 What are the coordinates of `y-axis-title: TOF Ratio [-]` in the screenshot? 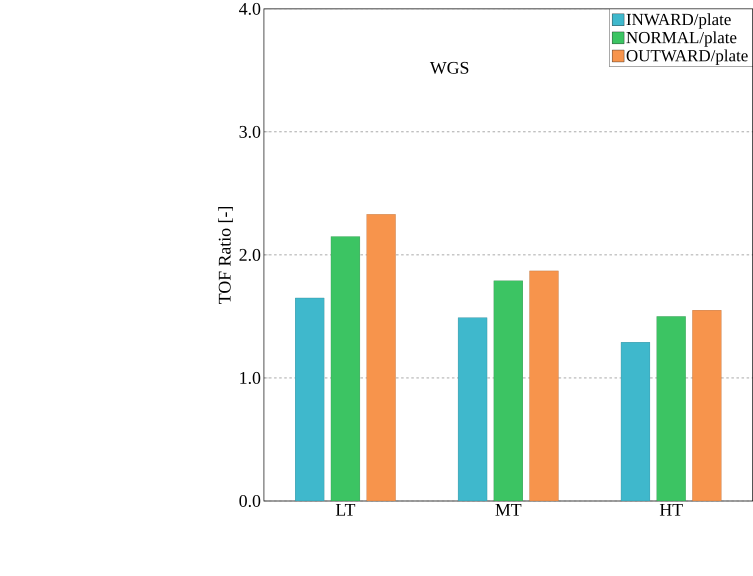 It's located at (225, 255).